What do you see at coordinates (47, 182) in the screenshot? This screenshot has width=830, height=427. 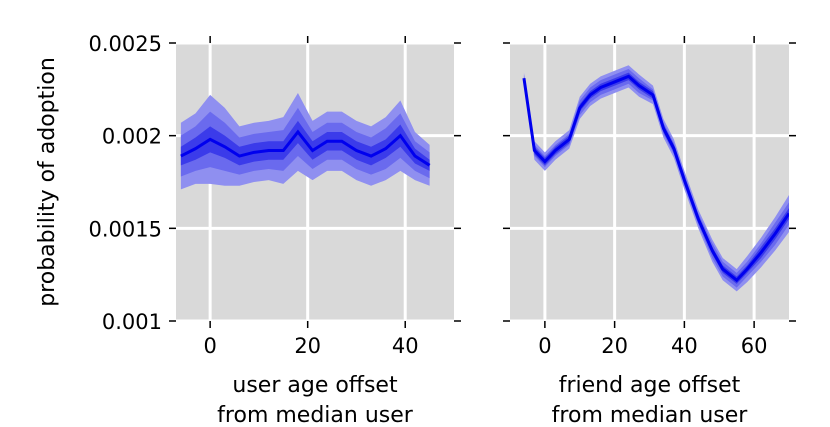 I see `y-axis-label: probability of adoption` at bounding box center [47, 182].